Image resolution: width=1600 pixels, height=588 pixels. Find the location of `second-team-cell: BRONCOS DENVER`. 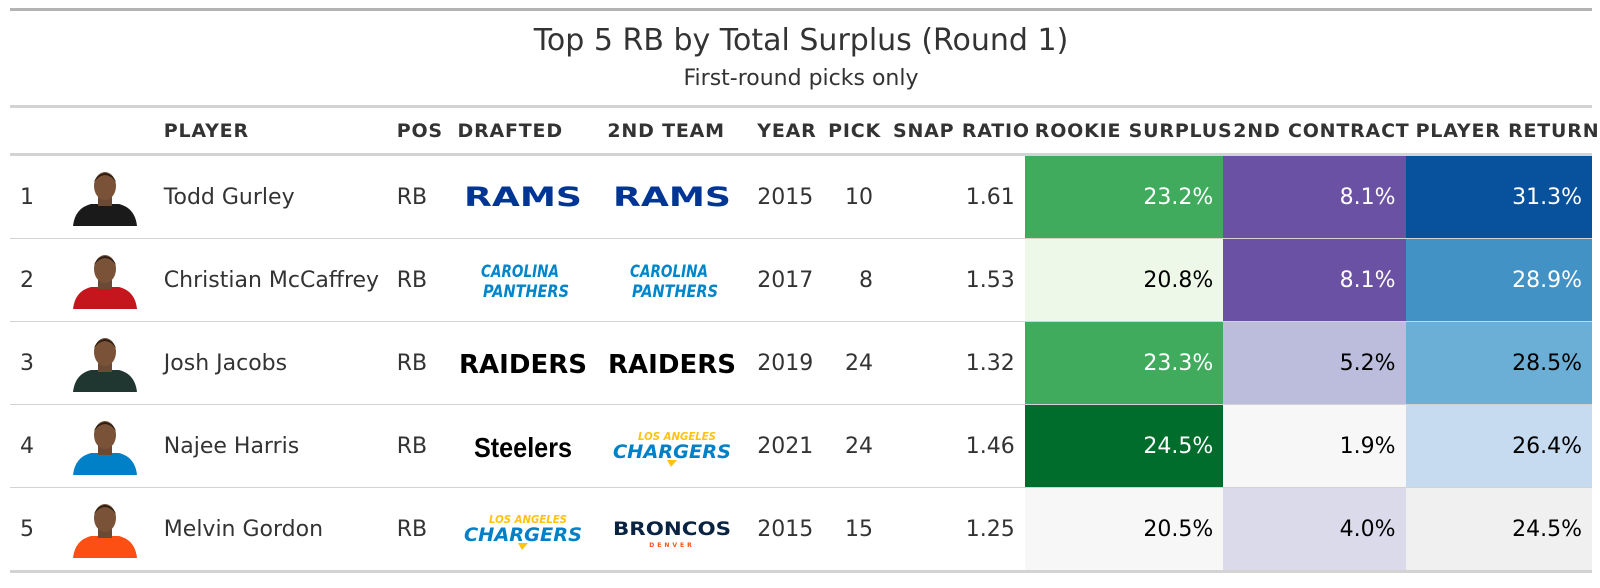

second-team-cell: BRONCOS DENVER is located at coordinates (672, 530).